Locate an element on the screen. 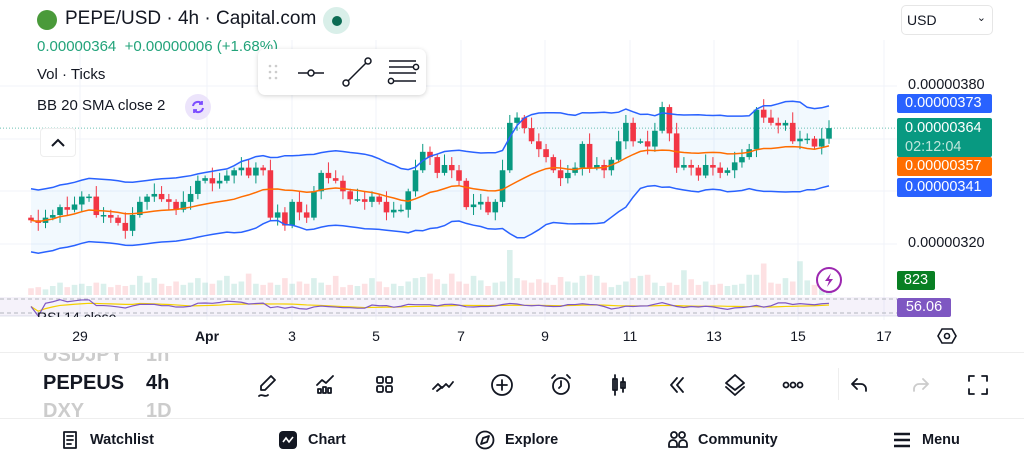 The image size is (1024, 461). symbol-option: USDJPY is located at coordinates (83, 359).